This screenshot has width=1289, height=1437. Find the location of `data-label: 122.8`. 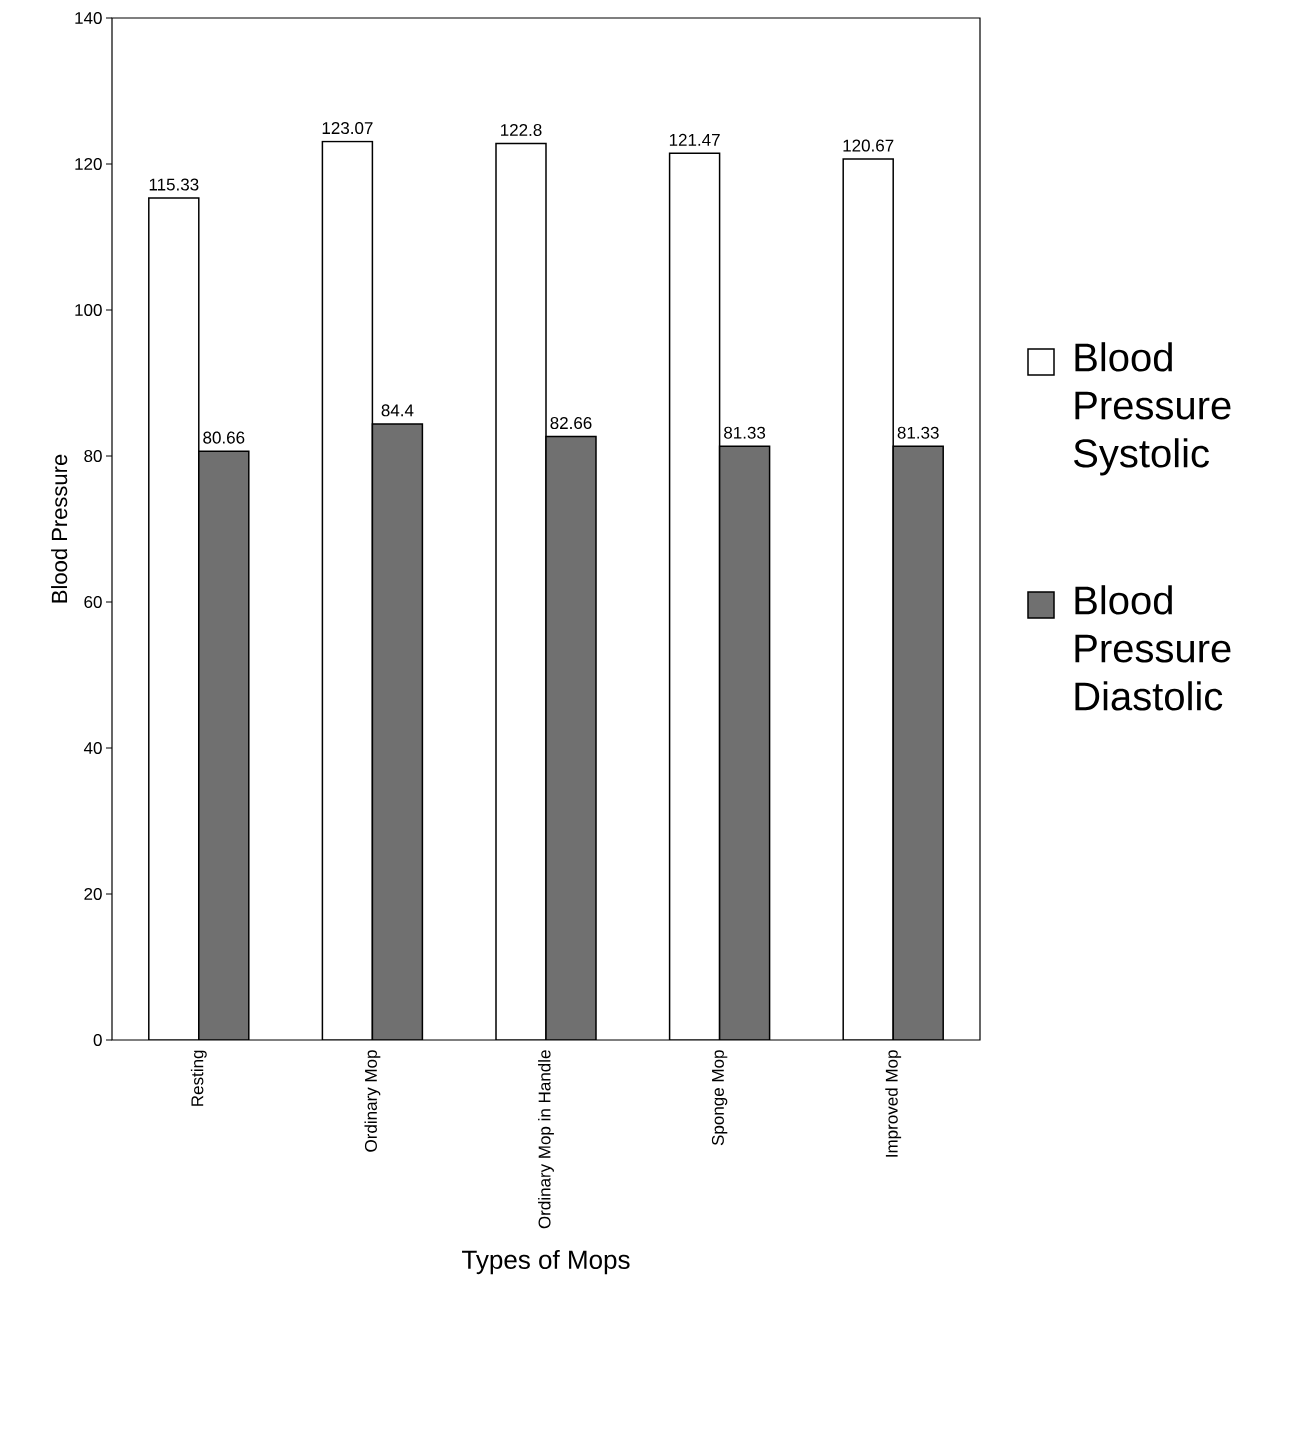

data-label: 122.8 is located at coordinates (521, 130).